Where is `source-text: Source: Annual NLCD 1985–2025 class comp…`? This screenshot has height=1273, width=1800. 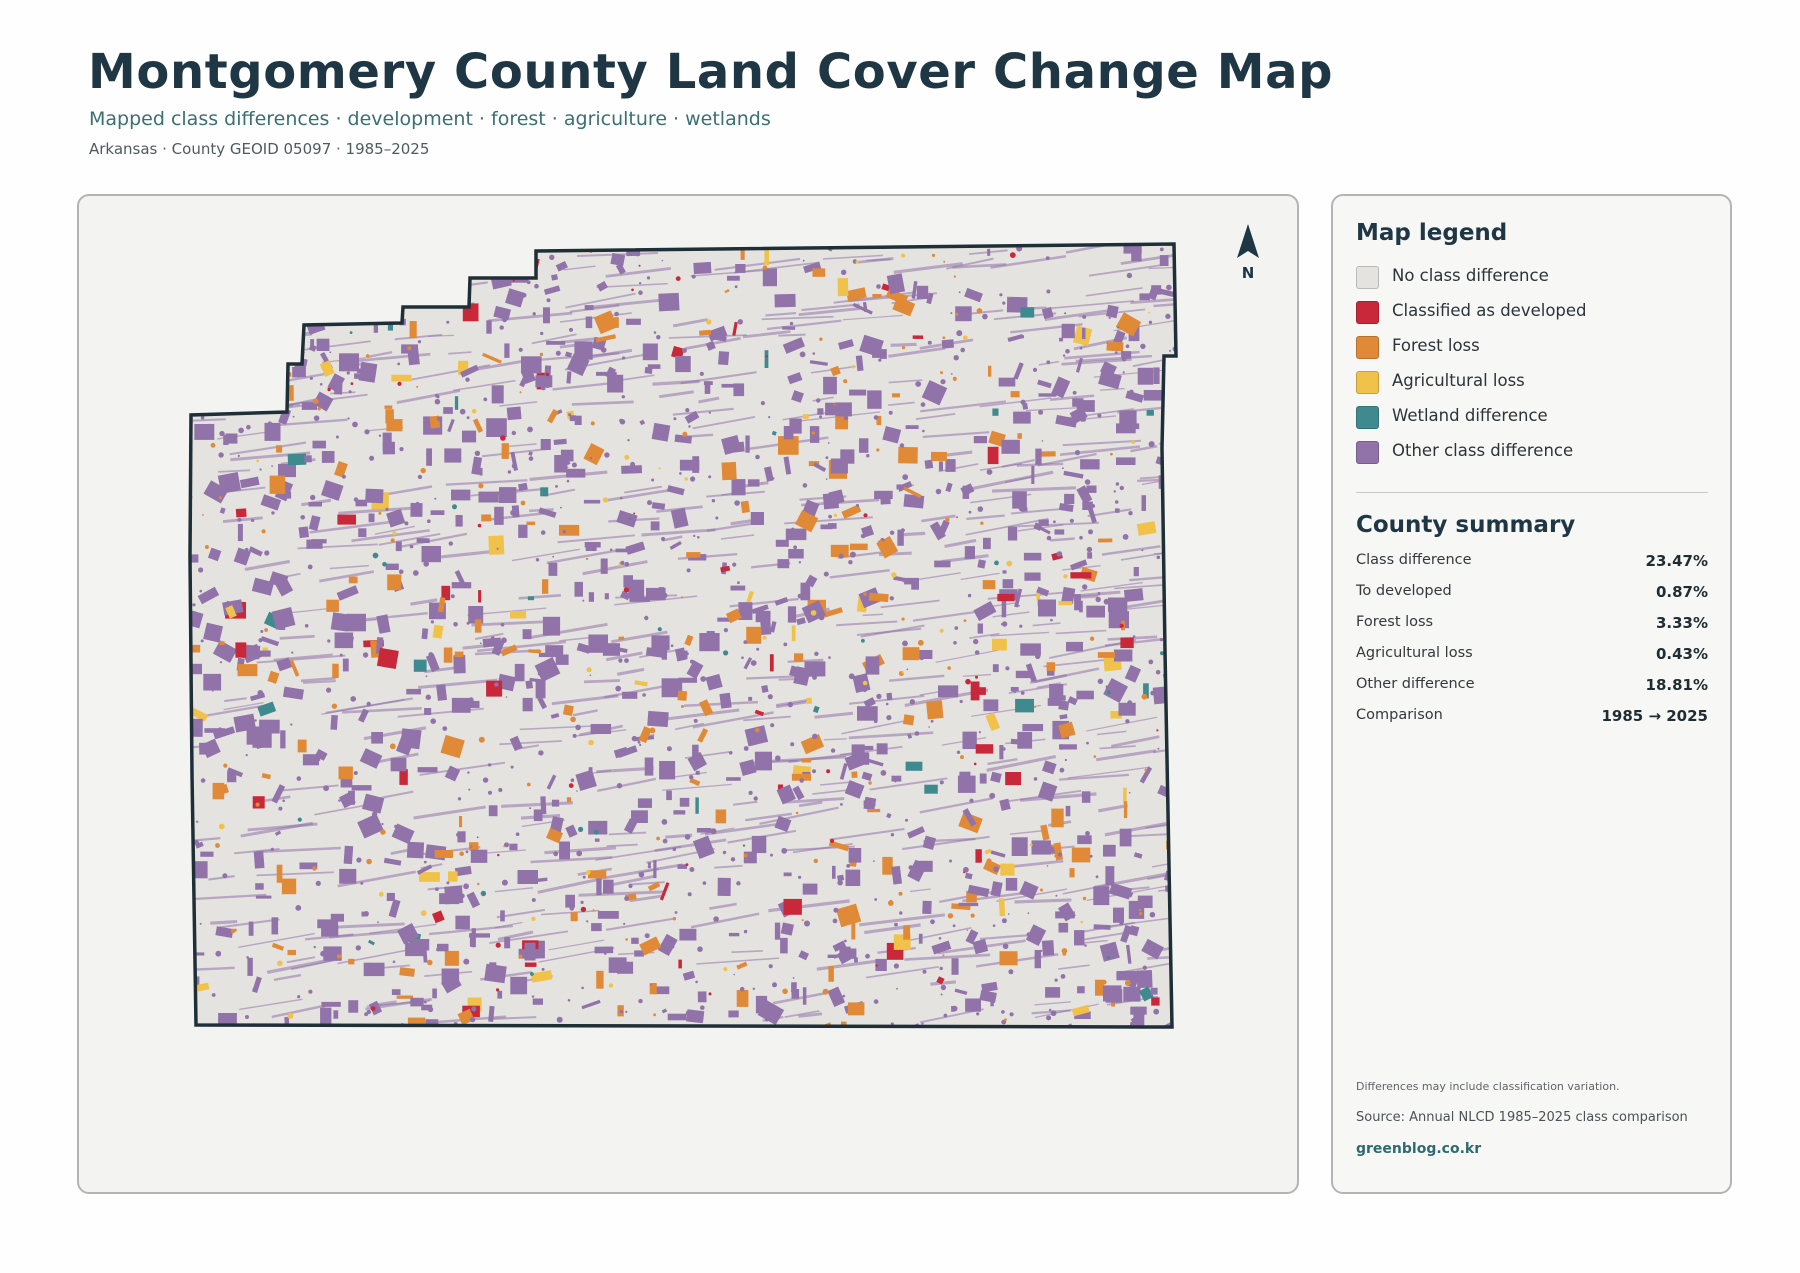 source-text: Source: Annual NLCD 1985–2025 class comp… is located at coordinates (1522, 1117).